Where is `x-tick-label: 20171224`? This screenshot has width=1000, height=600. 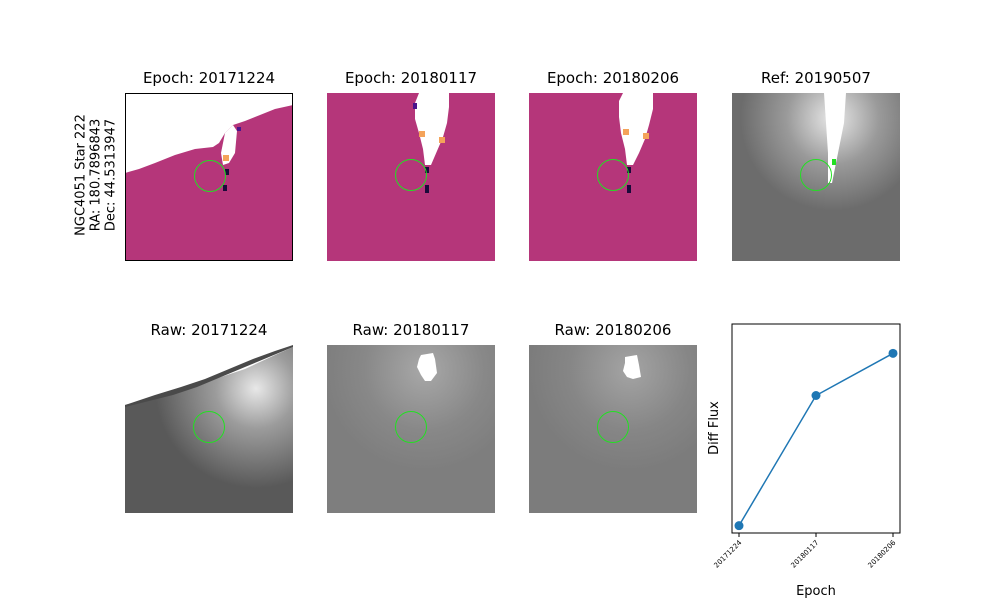
x-tick-label: 20171224 is located at coordinates (728, 553).